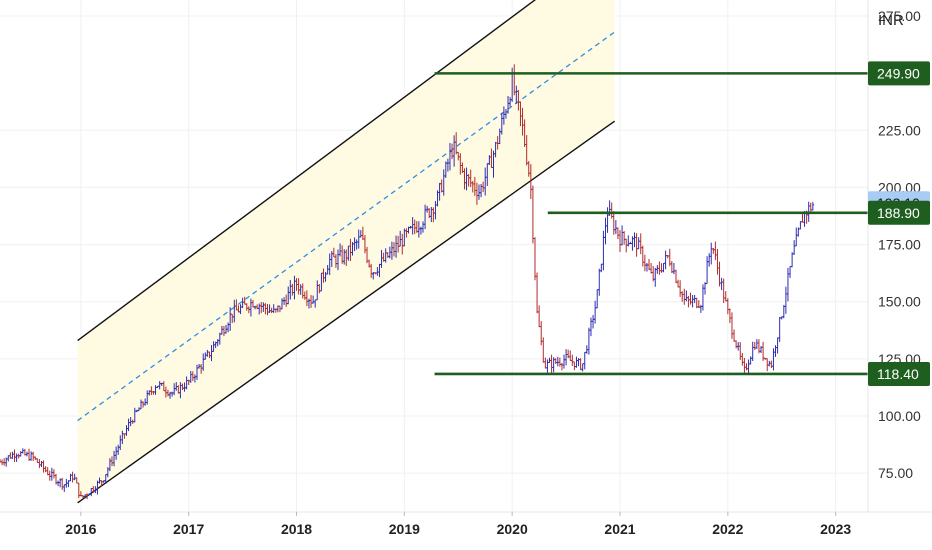  What do you see at coordinates (727, 529) in the screenshot?
I see `x-tick-label: 2022` at bounding box center [727, 529].